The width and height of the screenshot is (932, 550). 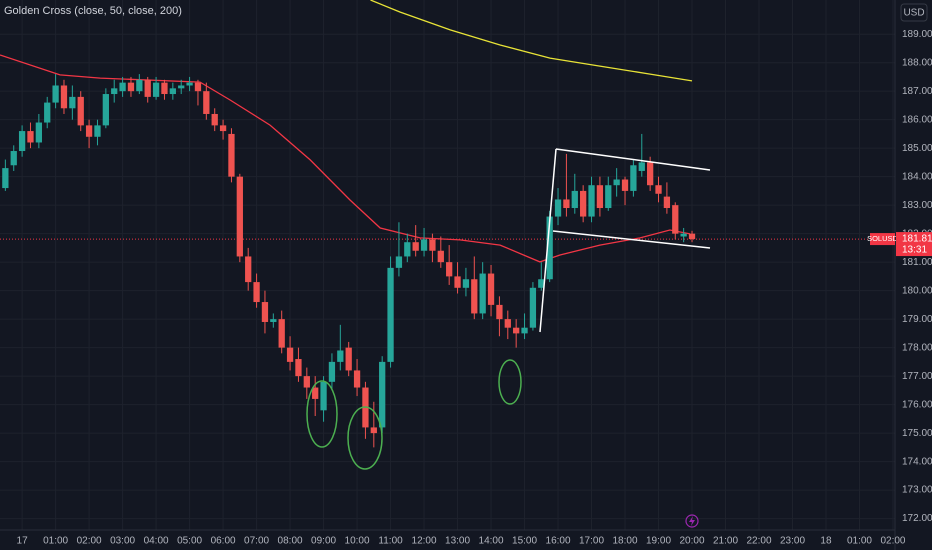 What do you see at coordinates (758, 541) in the screenshot?
I see `x-tick-label: 22:00` at bounding box center [758, 541].